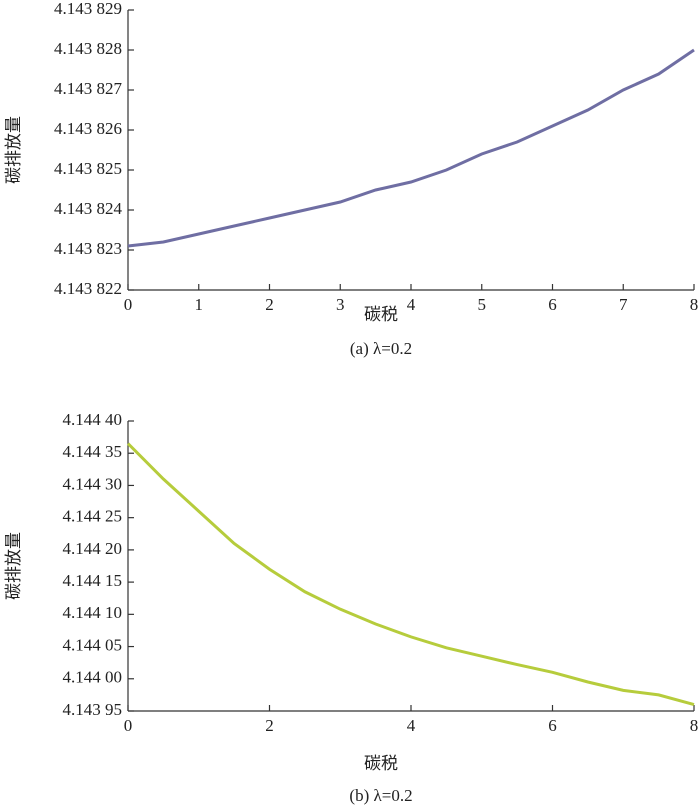 This screenshot has height=811, width=700. Describe the element at coordinates (93, 644) in the screenshot. I see `y-tick-label: 4.144 05` at that location.